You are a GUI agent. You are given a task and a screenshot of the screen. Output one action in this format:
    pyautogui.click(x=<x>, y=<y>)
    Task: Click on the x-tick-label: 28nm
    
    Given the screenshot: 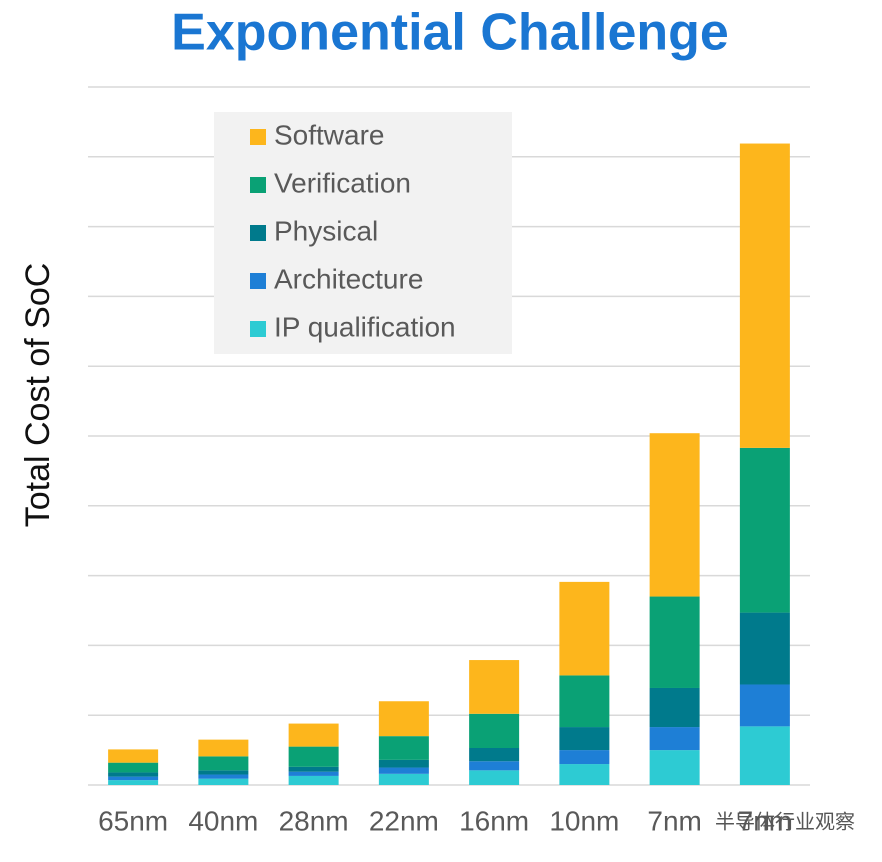 What is the action you would take?
    pyautogui.click(x=314, y=820)
    